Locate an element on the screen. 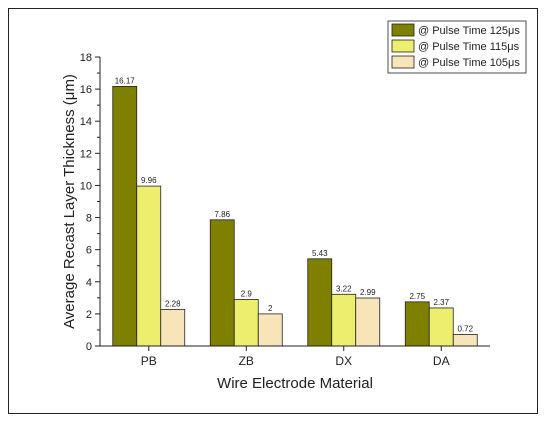 The image size is (550, 425). y-tick-label: 10 is located at coordinates (86, 186).